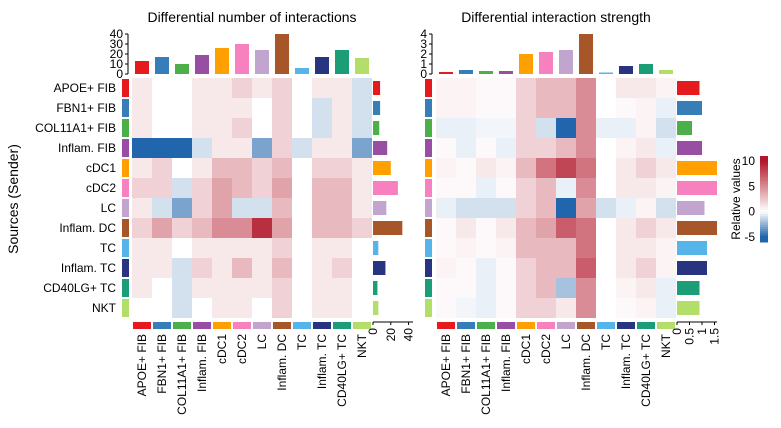 The image size is (781, 428). What do you see at coordinates (86, 108) in the screenshot?
I see `row-label: FBN1+ FIB` at bounding box center [86, 108].